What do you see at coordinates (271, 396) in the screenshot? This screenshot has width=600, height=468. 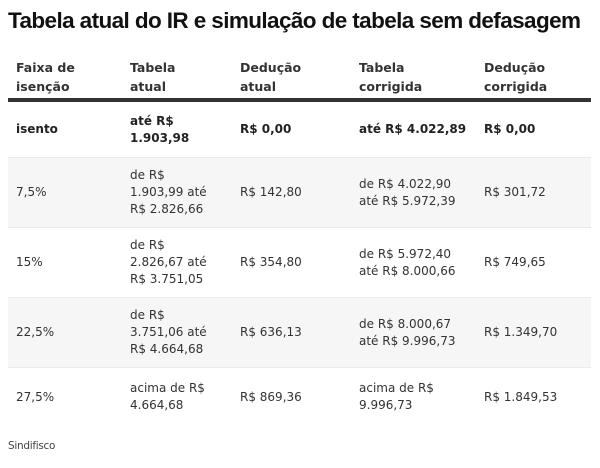 I see `cell-deducao-atual: R$ 869,36` at bounding box center [271, 396].